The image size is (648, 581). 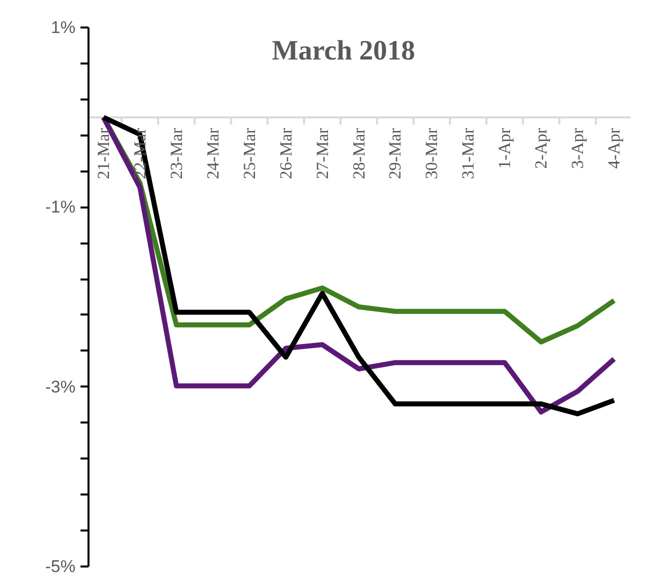 What do you see at coordinates (63, 27) in the screenshot?
I see `y-tick-label: 1%` at bounding box center [63, 27].